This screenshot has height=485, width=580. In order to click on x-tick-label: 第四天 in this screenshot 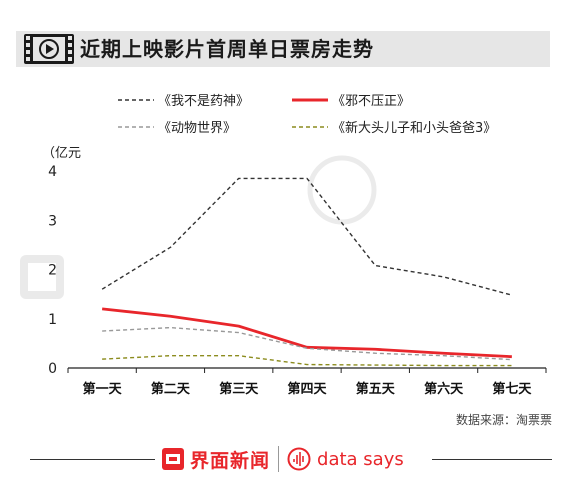, I will do `click(307, 389)`.